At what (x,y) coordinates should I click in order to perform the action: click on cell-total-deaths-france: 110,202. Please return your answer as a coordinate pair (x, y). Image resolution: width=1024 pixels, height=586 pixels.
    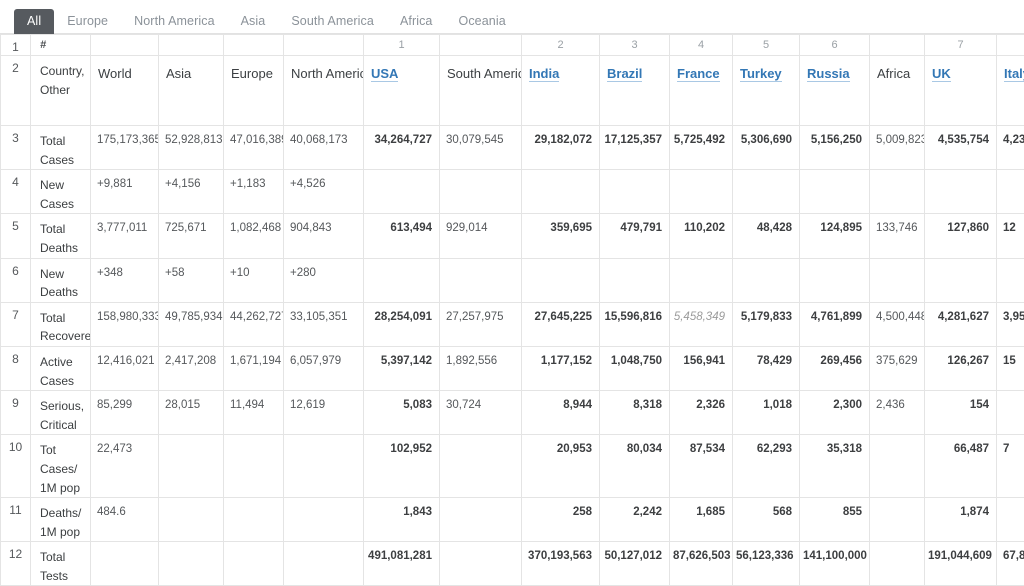
    Looking at the image, I should click on (701, 236).